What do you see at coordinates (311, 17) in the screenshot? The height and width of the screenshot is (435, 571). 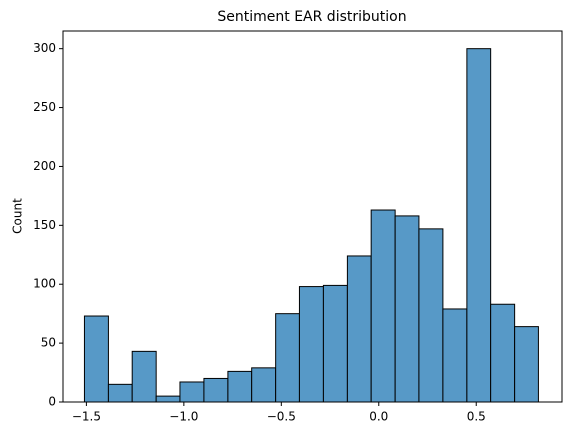 I see `chart-title: Sentiment EAR distribution` at bounding box center [311, 17].